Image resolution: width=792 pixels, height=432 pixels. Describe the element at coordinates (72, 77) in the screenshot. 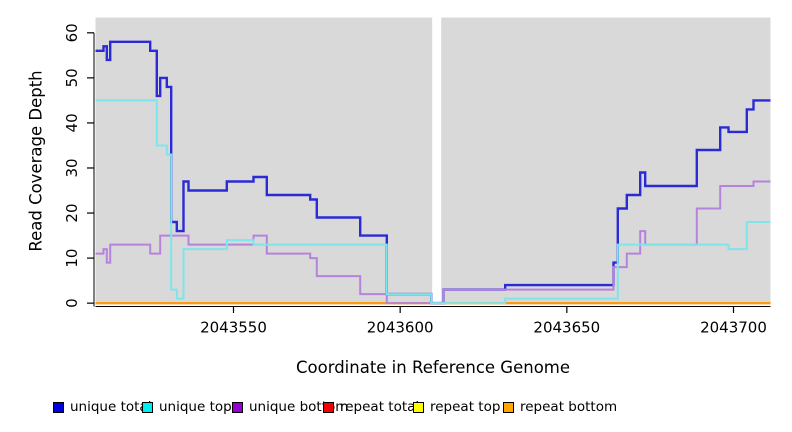

I see `y-tick-label: 50` at that location.